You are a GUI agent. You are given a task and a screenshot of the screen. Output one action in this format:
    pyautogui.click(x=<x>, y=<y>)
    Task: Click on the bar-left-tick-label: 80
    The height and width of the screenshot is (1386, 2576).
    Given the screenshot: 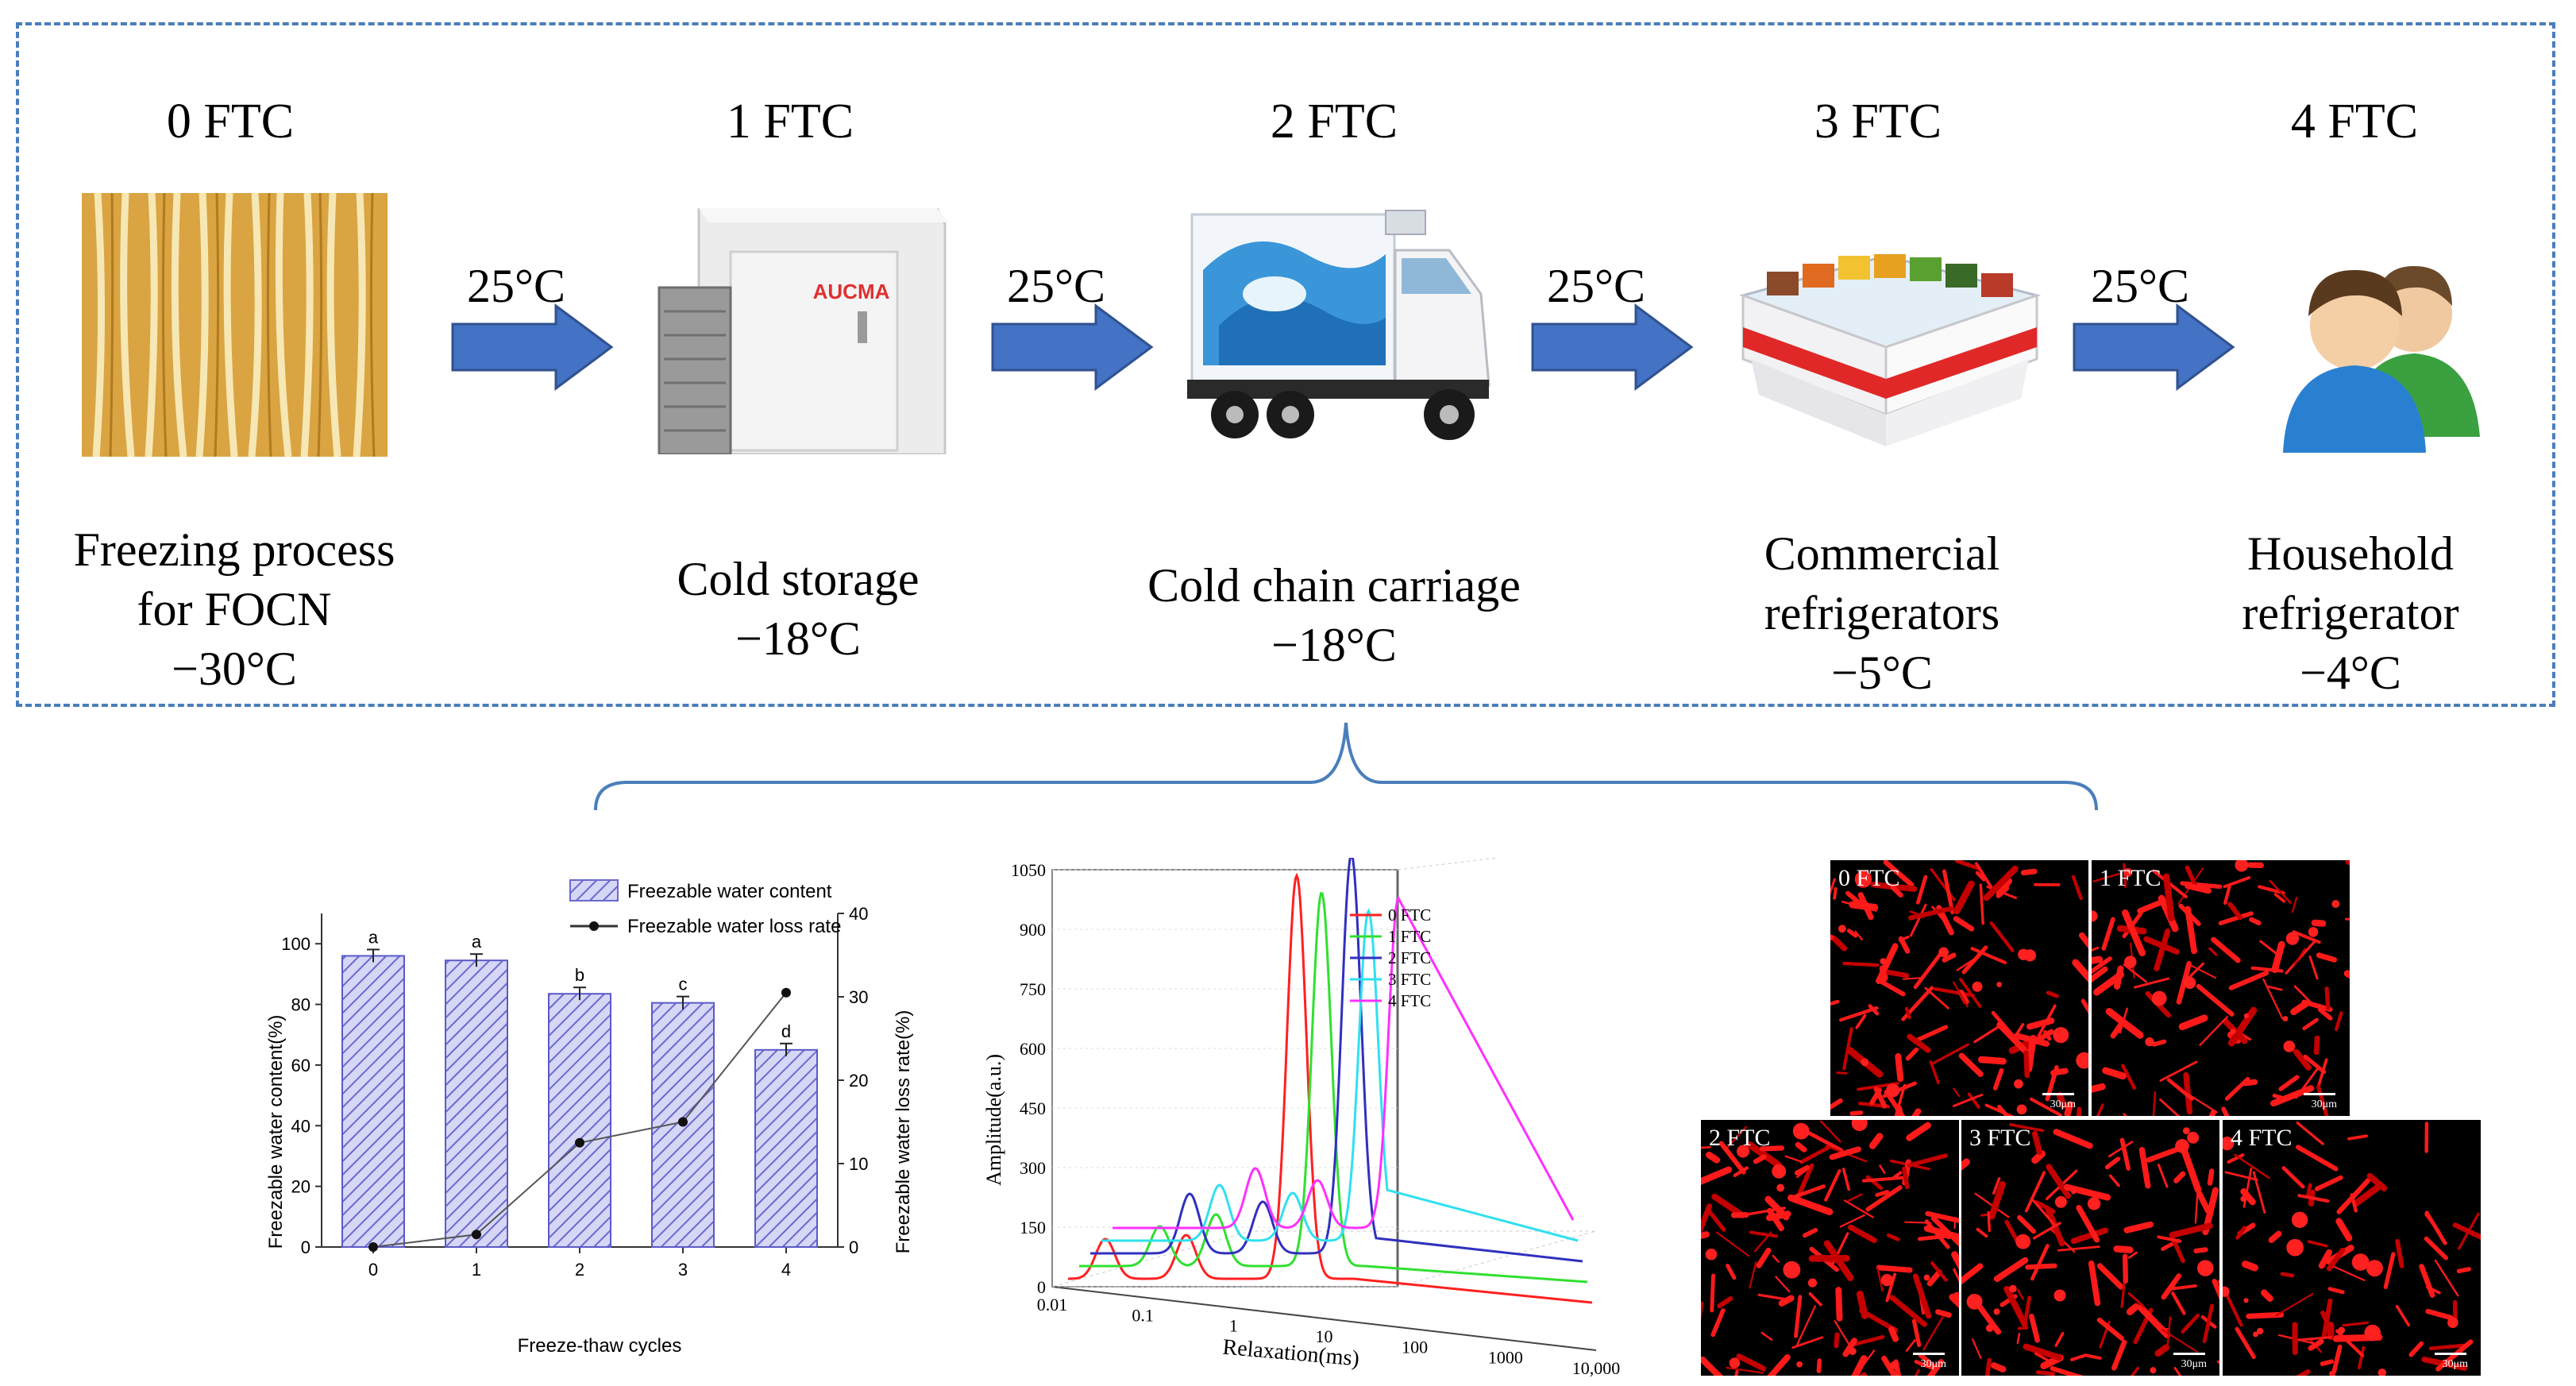 What is the action you would take?
    pyautogui.click(x=300, y=1005)
    